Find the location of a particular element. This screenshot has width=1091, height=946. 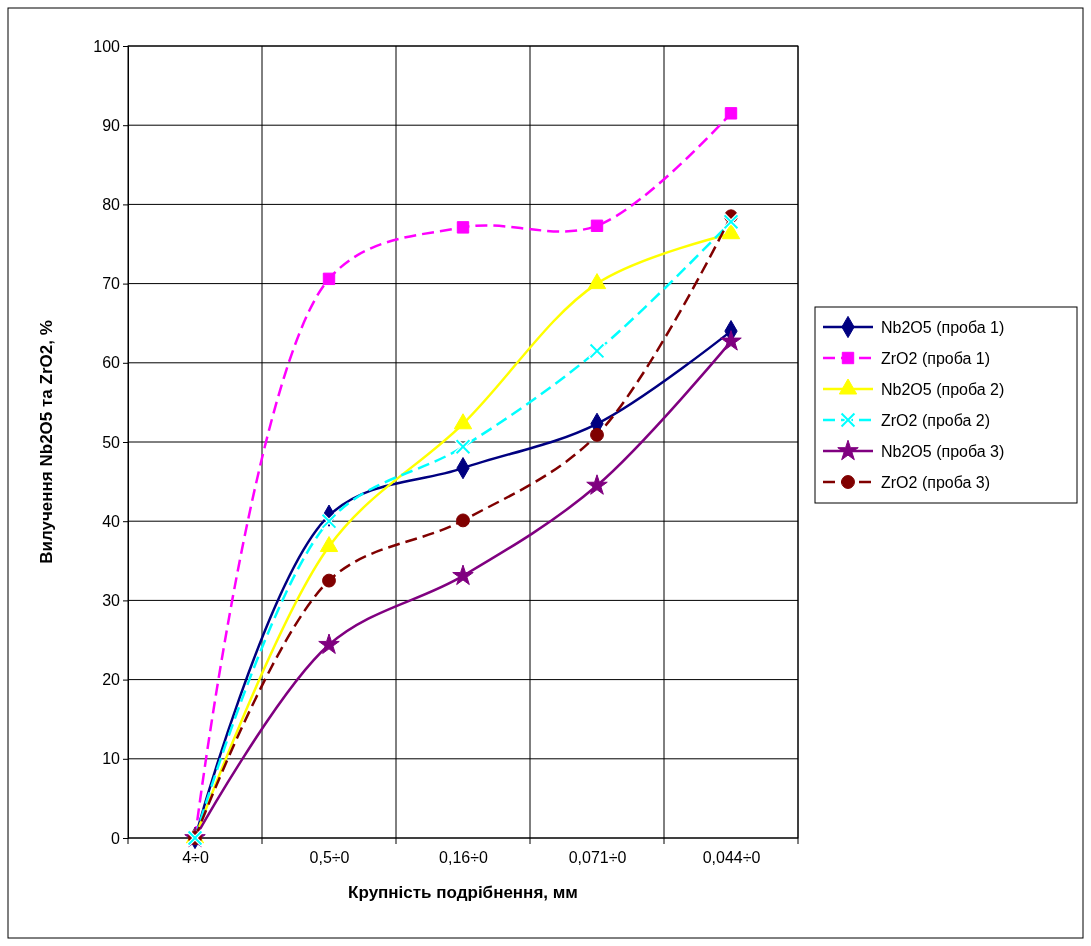

x-axis-title: Крупність подрібнення, мм is located at coordinates (463, 892).